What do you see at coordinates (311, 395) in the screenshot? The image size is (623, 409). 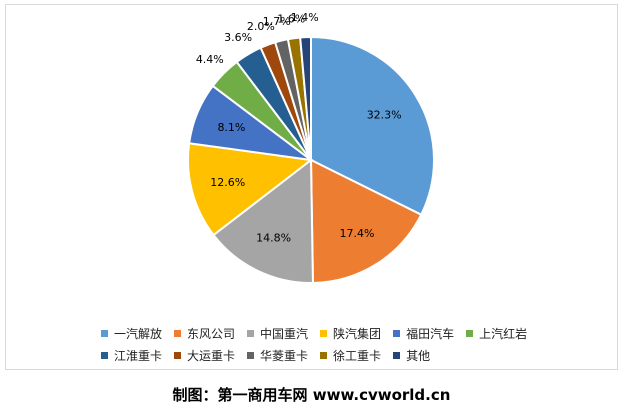 I see `caption: 制图：第一商用车网 www.cvworld.cn` at bounding box center [311, 395].